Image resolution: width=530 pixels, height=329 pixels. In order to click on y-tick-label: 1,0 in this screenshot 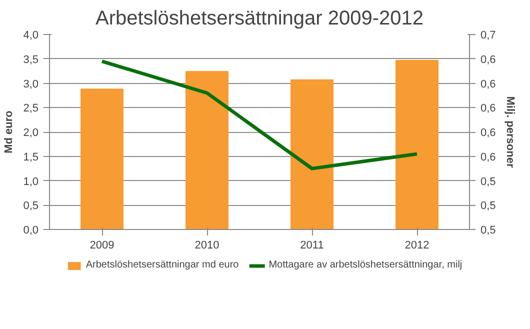, I will do `click(31, 182)`.